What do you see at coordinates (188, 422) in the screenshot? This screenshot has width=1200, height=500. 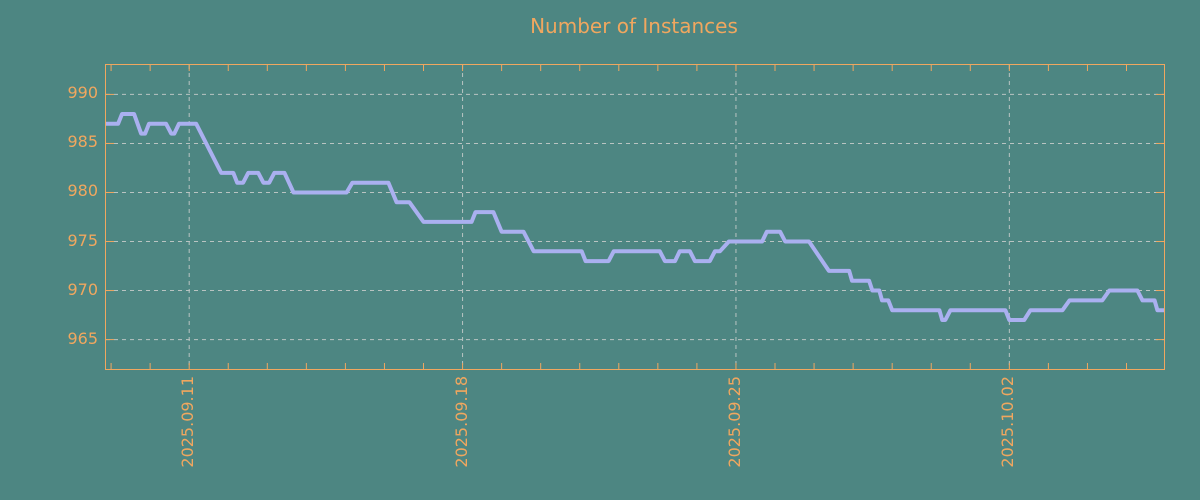 I see `x-tick-label: 2025.09.11` at bounding box center [188, 422].